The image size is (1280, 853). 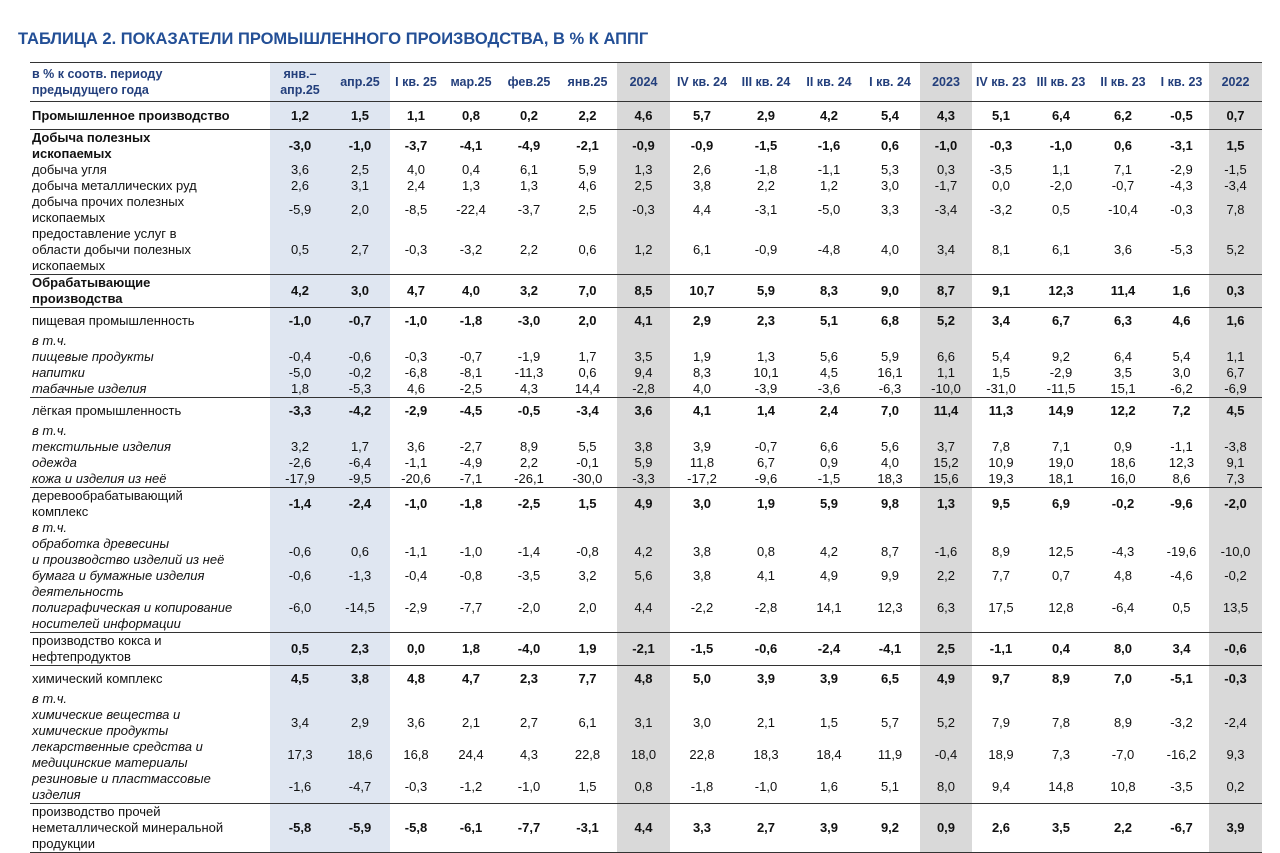 What do you see at coordinates (643, 649) in the screenshot?
I see `value-cell: -2,1` at bounding box center [643, 649].